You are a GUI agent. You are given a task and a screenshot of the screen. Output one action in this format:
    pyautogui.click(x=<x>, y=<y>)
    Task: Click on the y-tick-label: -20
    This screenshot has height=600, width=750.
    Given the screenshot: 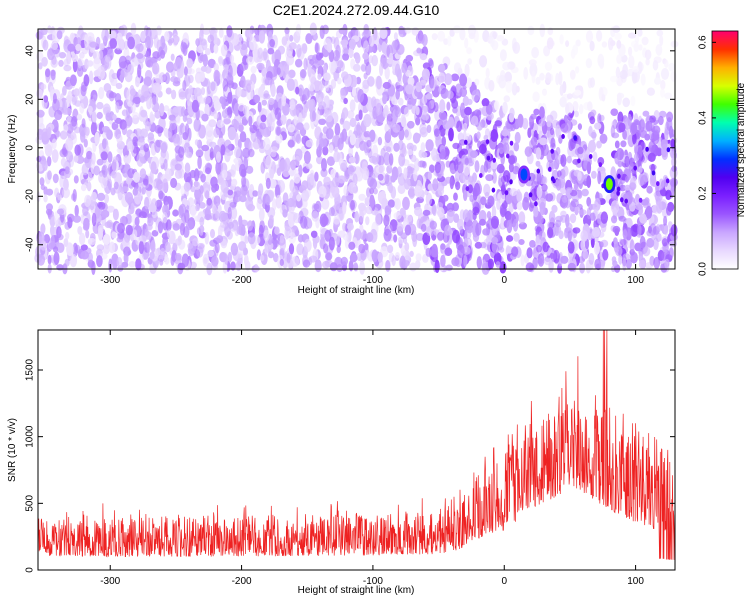 What is the action you would take?
    pyautogui.click(x=30, y=196)
    